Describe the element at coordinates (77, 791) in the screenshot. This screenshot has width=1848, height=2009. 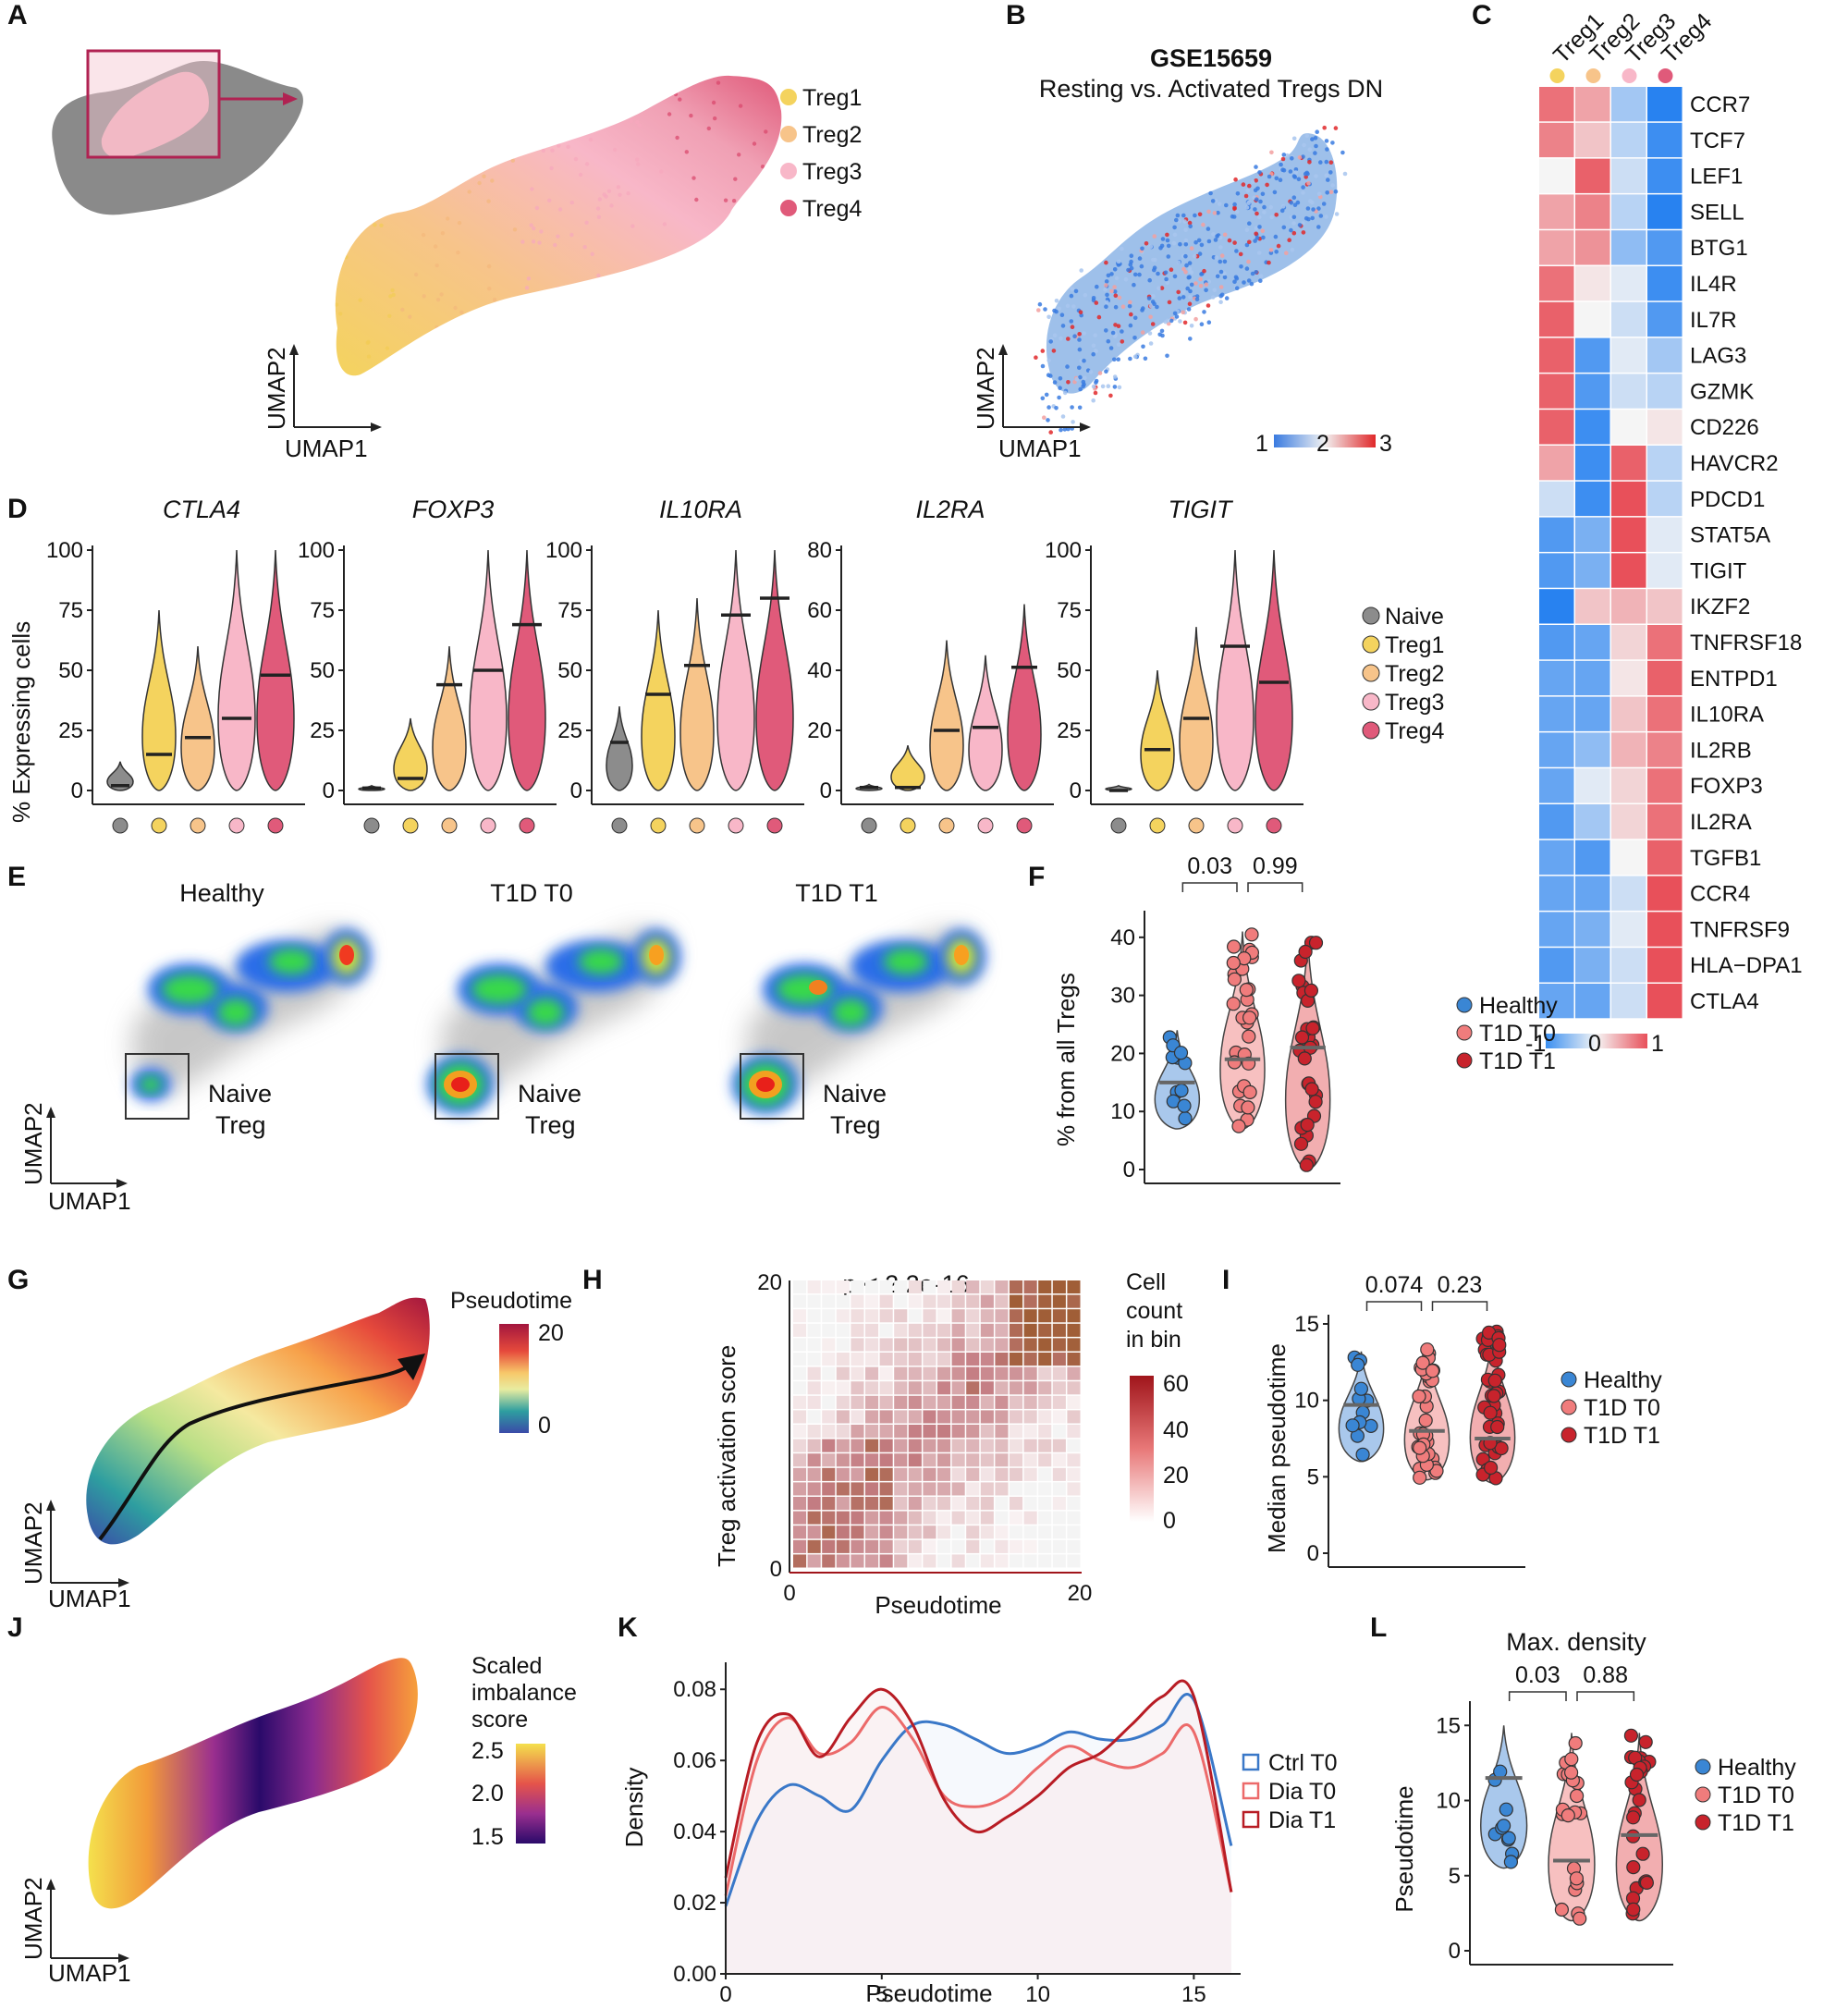
I see `y-tick-label: 0` at that location.